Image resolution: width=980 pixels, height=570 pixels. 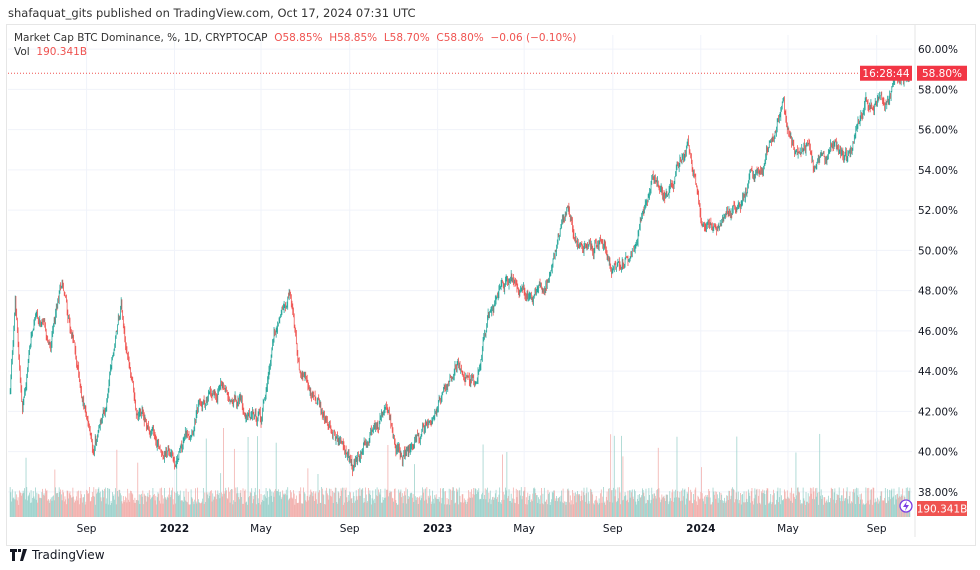 I want to click on y-tick-label: 40.00%, so click(x=938, y=453).